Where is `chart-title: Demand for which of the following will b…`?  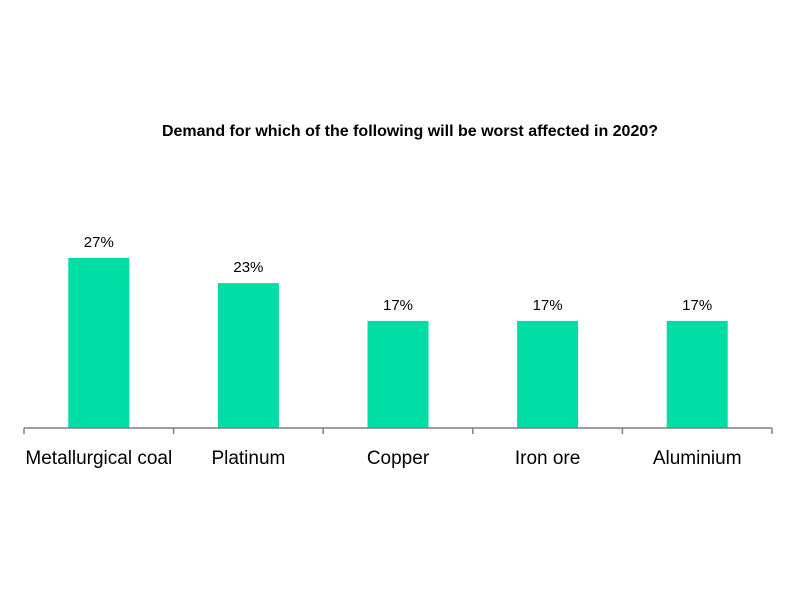 chart-title: Demand for which of the following will b… is located at coordinates (410, 131).